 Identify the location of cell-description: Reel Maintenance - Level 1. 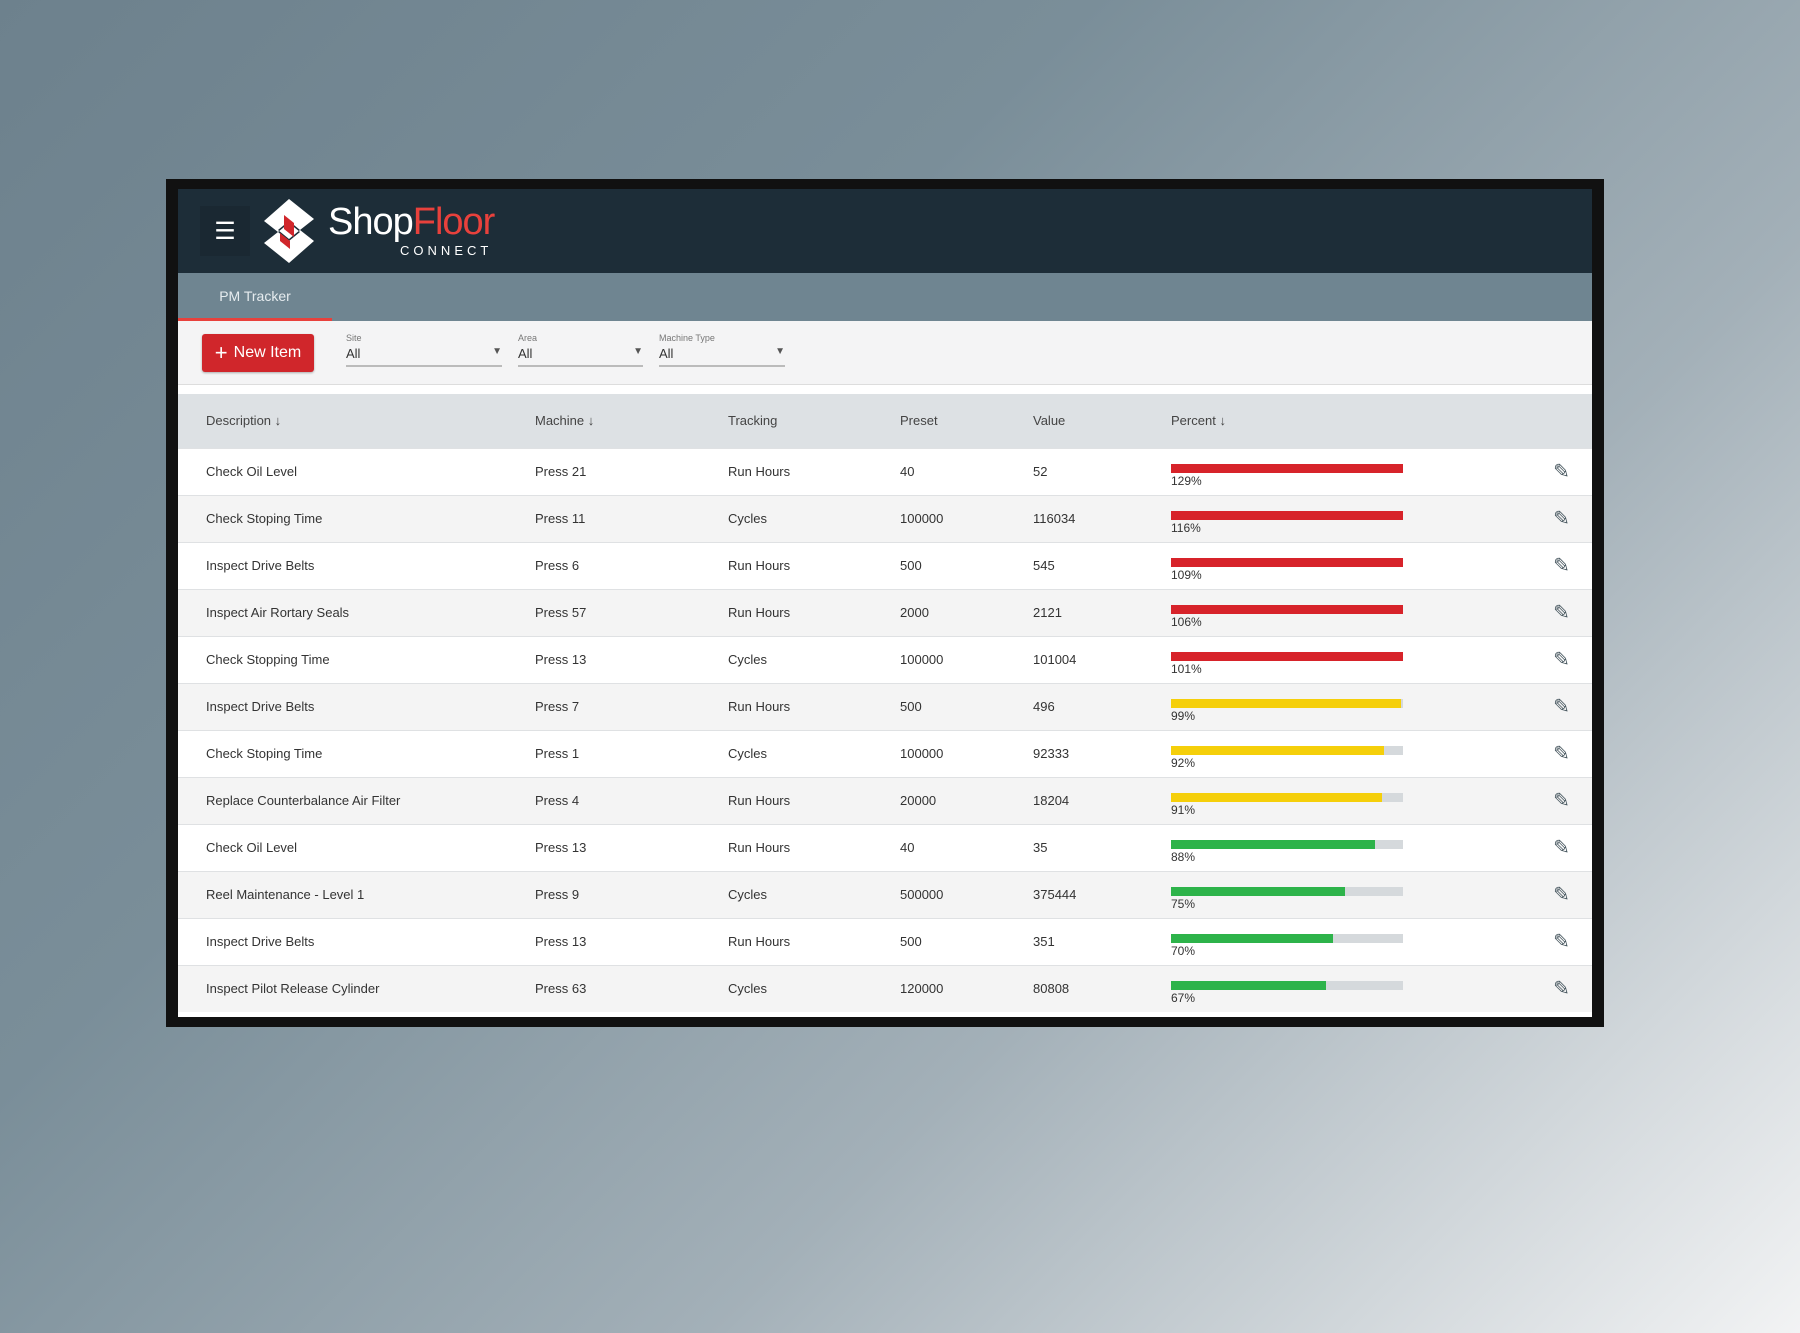
(285, 894).